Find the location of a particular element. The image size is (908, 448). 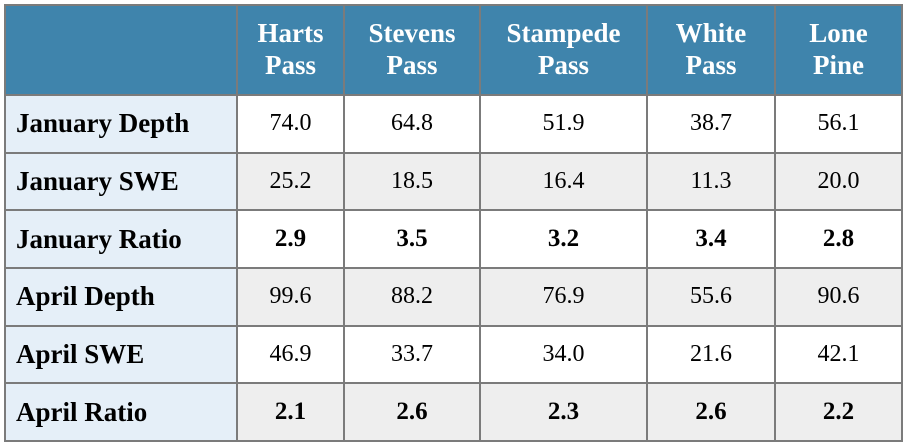

data-cell: 11.3 is located at coordinates (711, 181).